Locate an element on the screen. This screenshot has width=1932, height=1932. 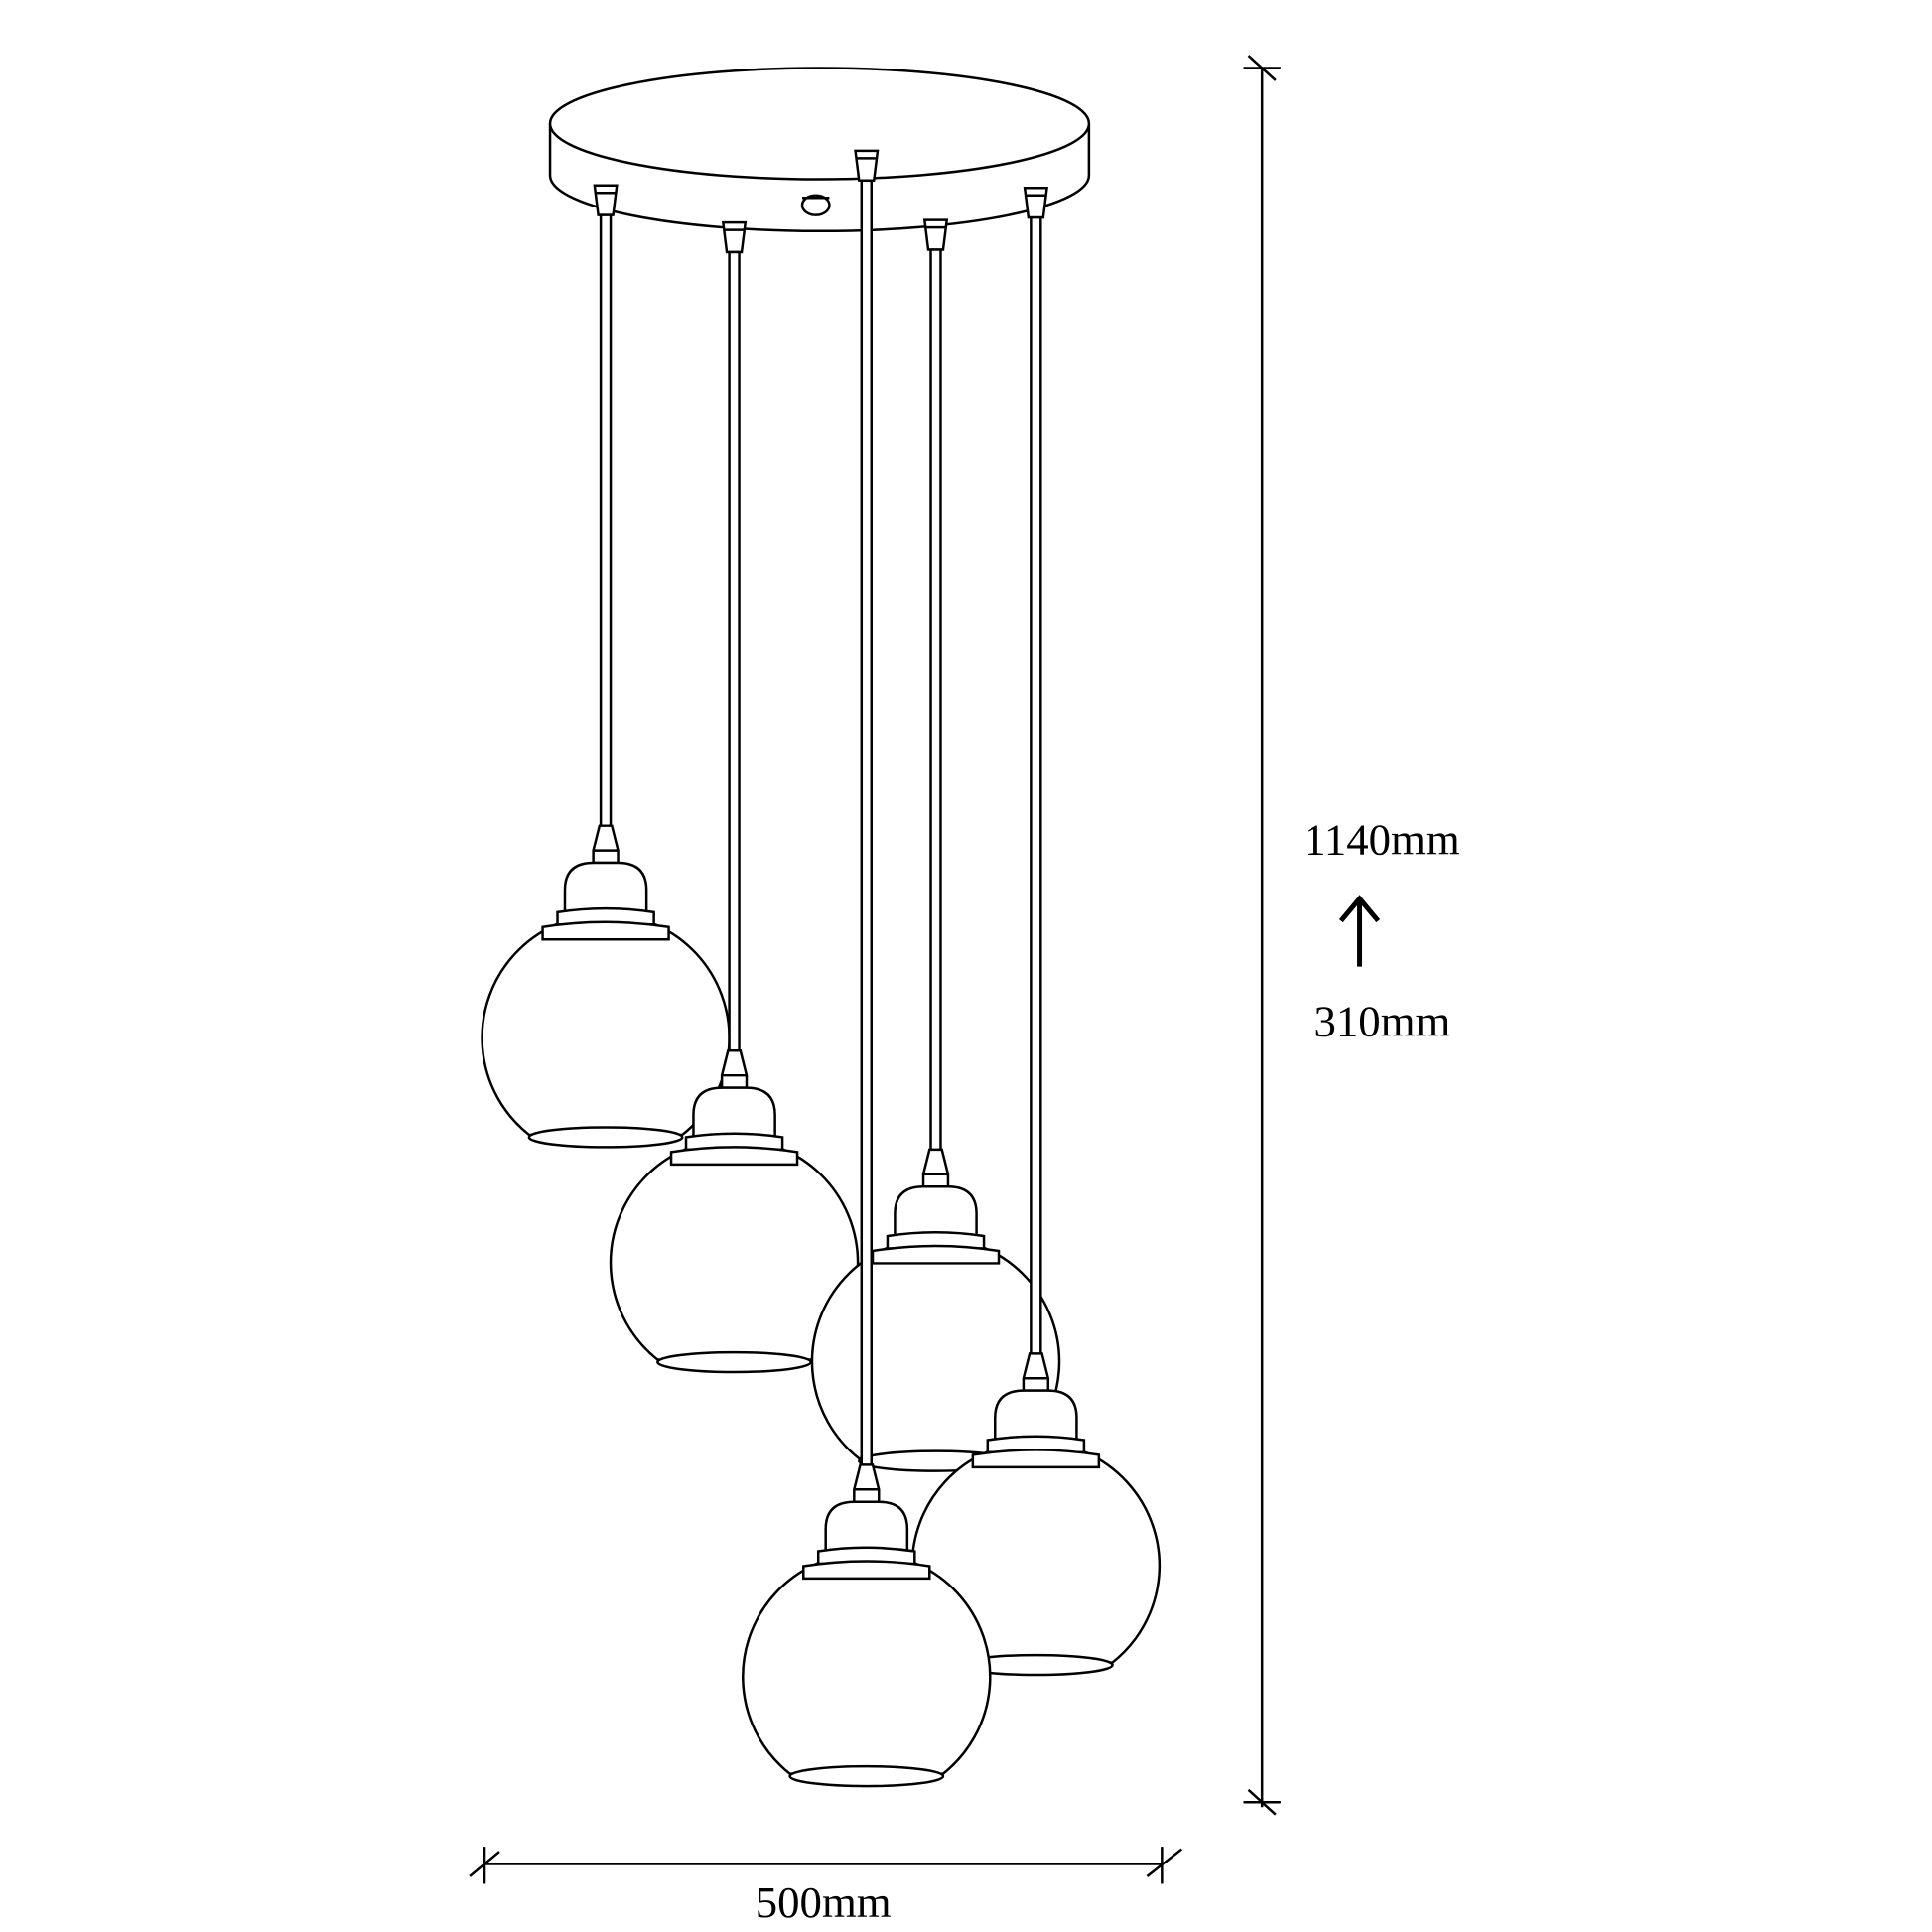
width-label: 500mm is located at coordinates (824, 1902).